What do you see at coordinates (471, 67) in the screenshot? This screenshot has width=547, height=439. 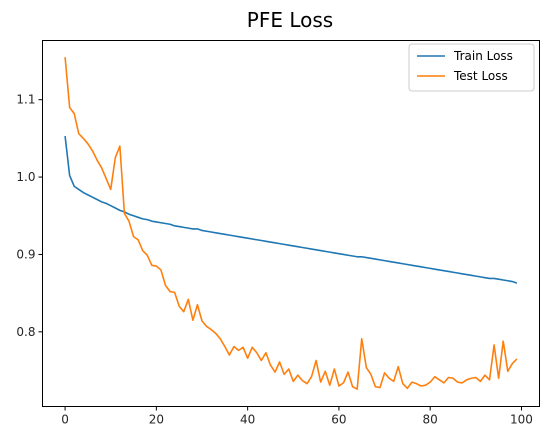 I see `legend: Train Loss Test Loss` at bounding box center [471, 67].